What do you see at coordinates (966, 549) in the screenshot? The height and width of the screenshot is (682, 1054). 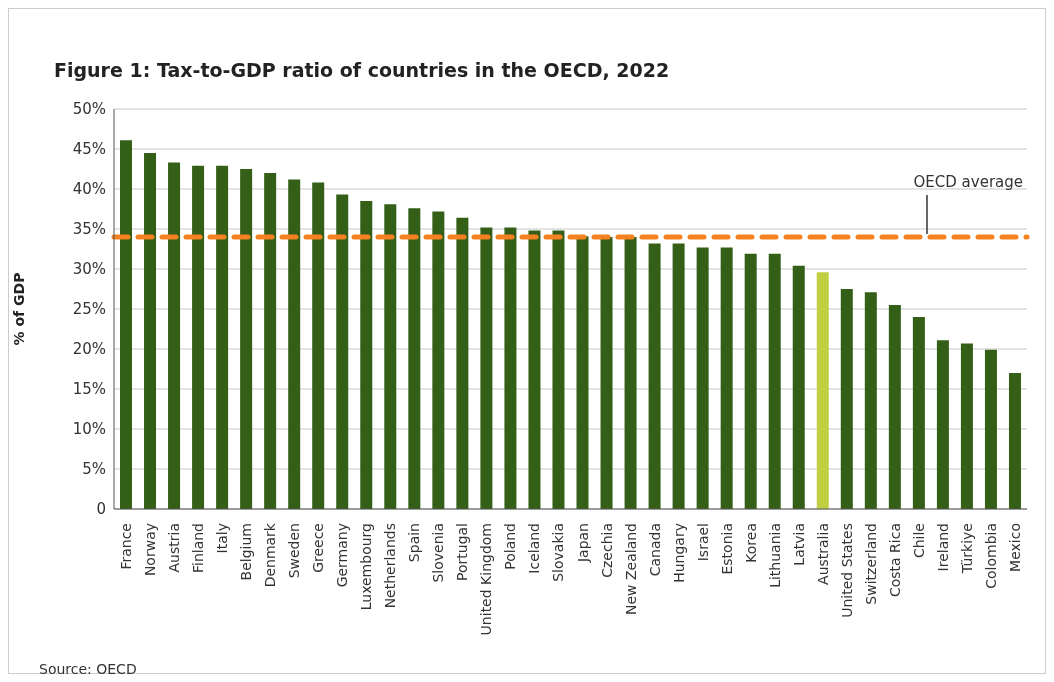 I see `x-tick-label: Türkiye` at bounding box center [966, 549].